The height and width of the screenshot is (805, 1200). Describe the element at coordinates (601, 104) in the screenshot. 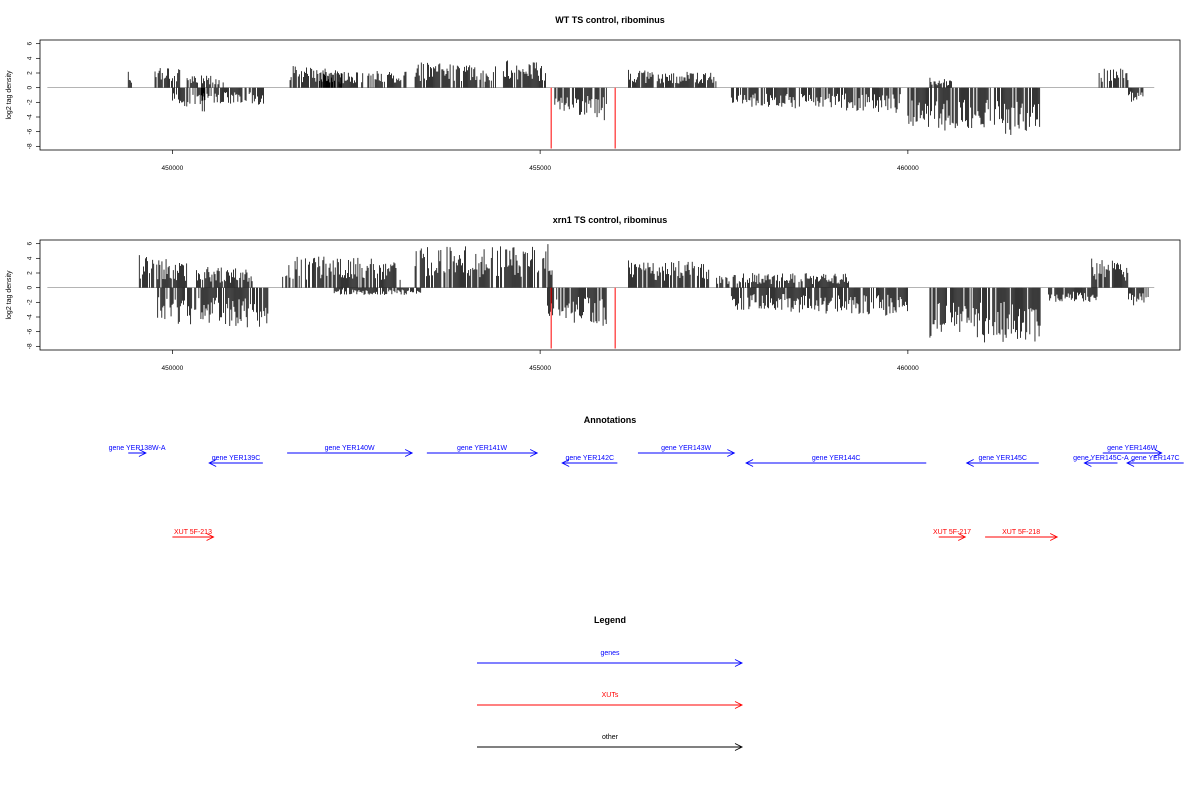

I see `bars-wt` at that location.